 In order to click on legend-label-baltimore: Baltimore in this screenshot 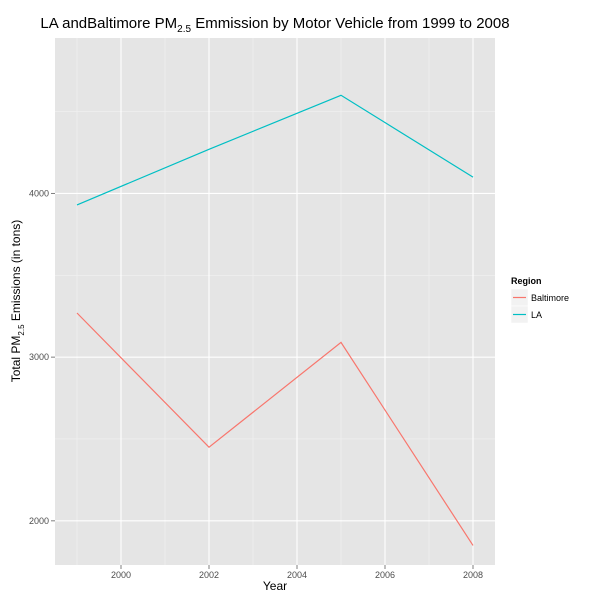, I will do `click(550, 298)`.